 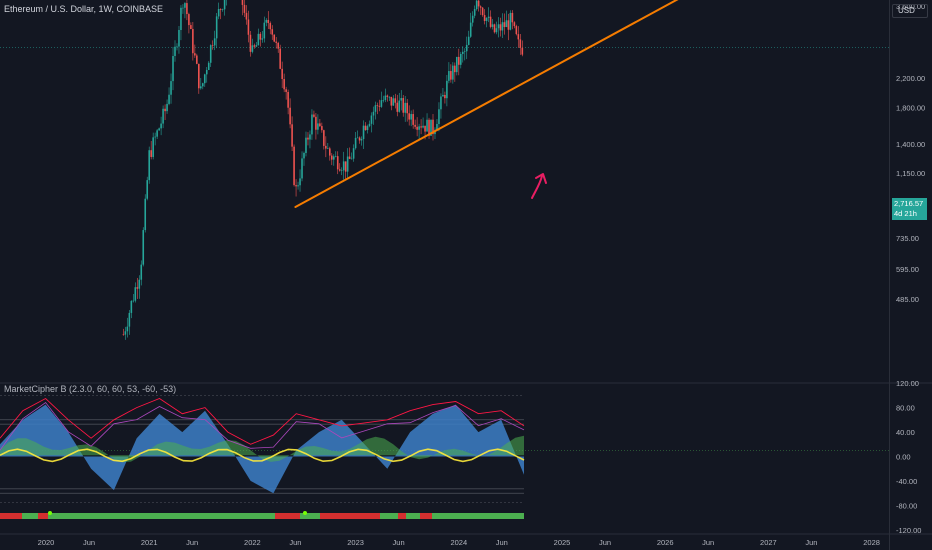 What do you see at coordinates (910, 11) in the screenshot?
I see `currency-button: USD` at bounding box center [910, 11].